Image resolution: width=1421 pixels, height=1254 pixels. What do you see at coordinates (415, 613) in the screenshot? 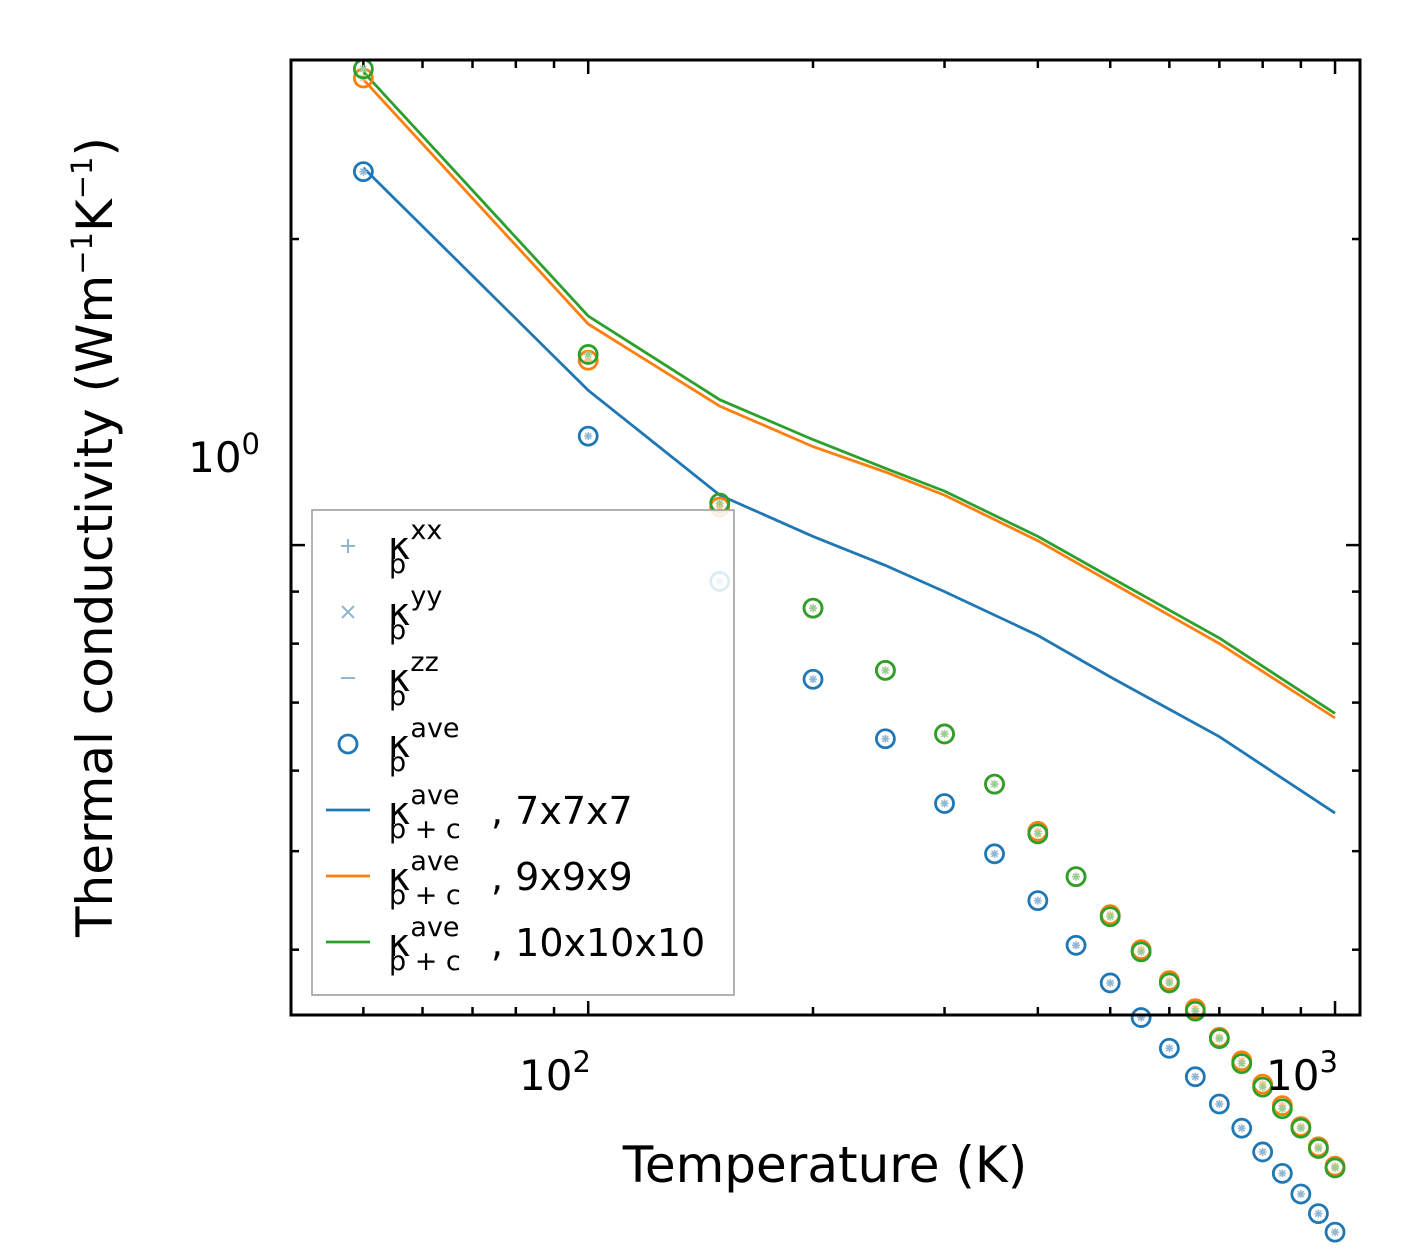
I see `legend-label-kp-yy: κyy p` at bounding box center [415, 613].